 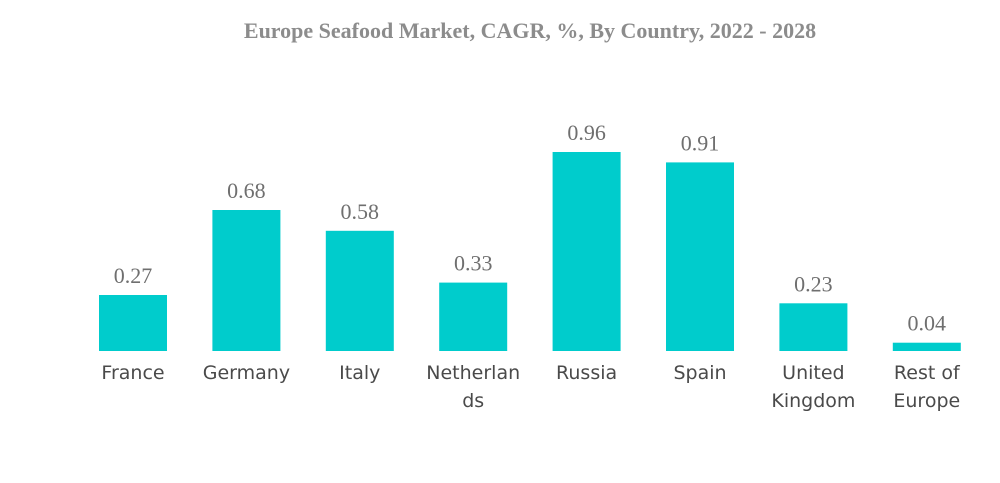 What do you see at coordinates (700, 256) in the screenshot?
I see `bar-spain` at bounding box center [700, 256].